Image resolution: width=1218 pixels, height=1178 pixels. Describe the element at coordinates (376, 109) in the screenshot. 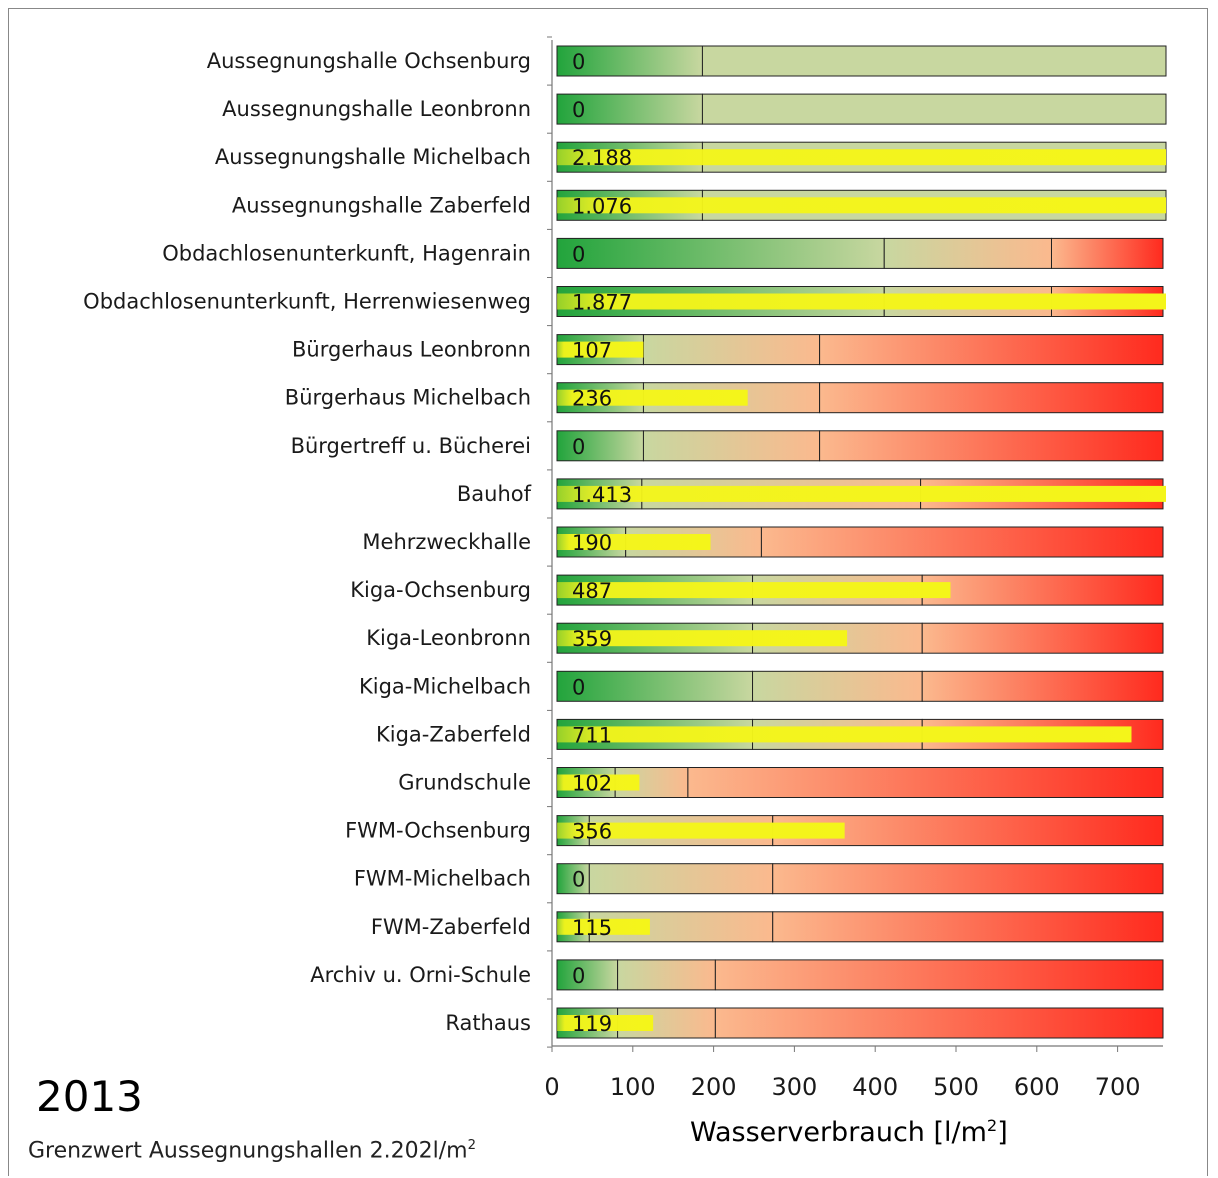

I see `category-label: Aussegnungshalle Leonbronn` at that location.